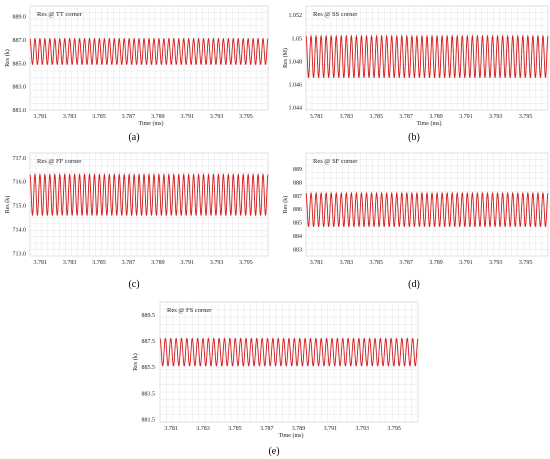 Image resolution: width=550 pixels, height=459 pixels. What do you see at coordinates (20, 207) in the screenshot?
I see `y-tick-label: 715.0` at bounding box center [20, 207].